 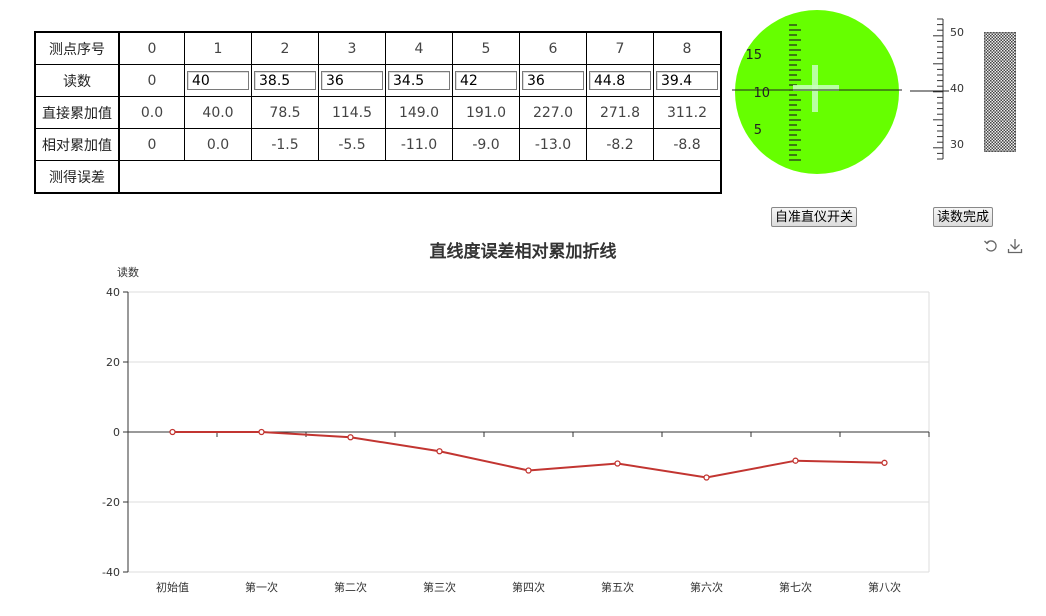 I want to click on x-tick-label: 第三次, so click(x=439, y=587).